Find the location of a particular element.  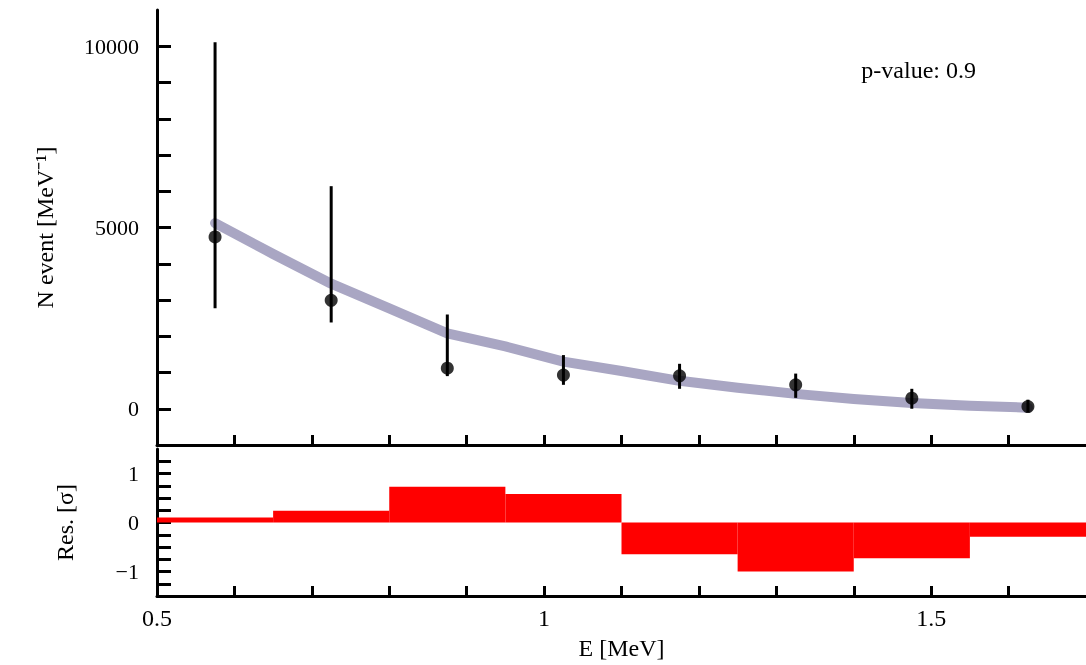

x-tick-label: 1 is located at coordinates (544, 618).